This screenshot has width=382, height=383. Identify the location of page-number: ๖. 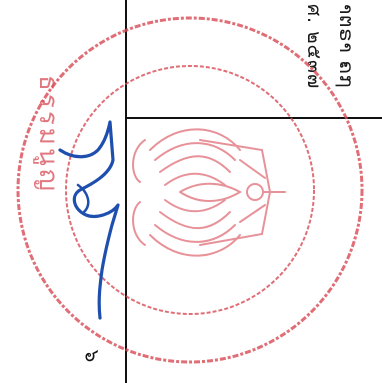
(92, 356).